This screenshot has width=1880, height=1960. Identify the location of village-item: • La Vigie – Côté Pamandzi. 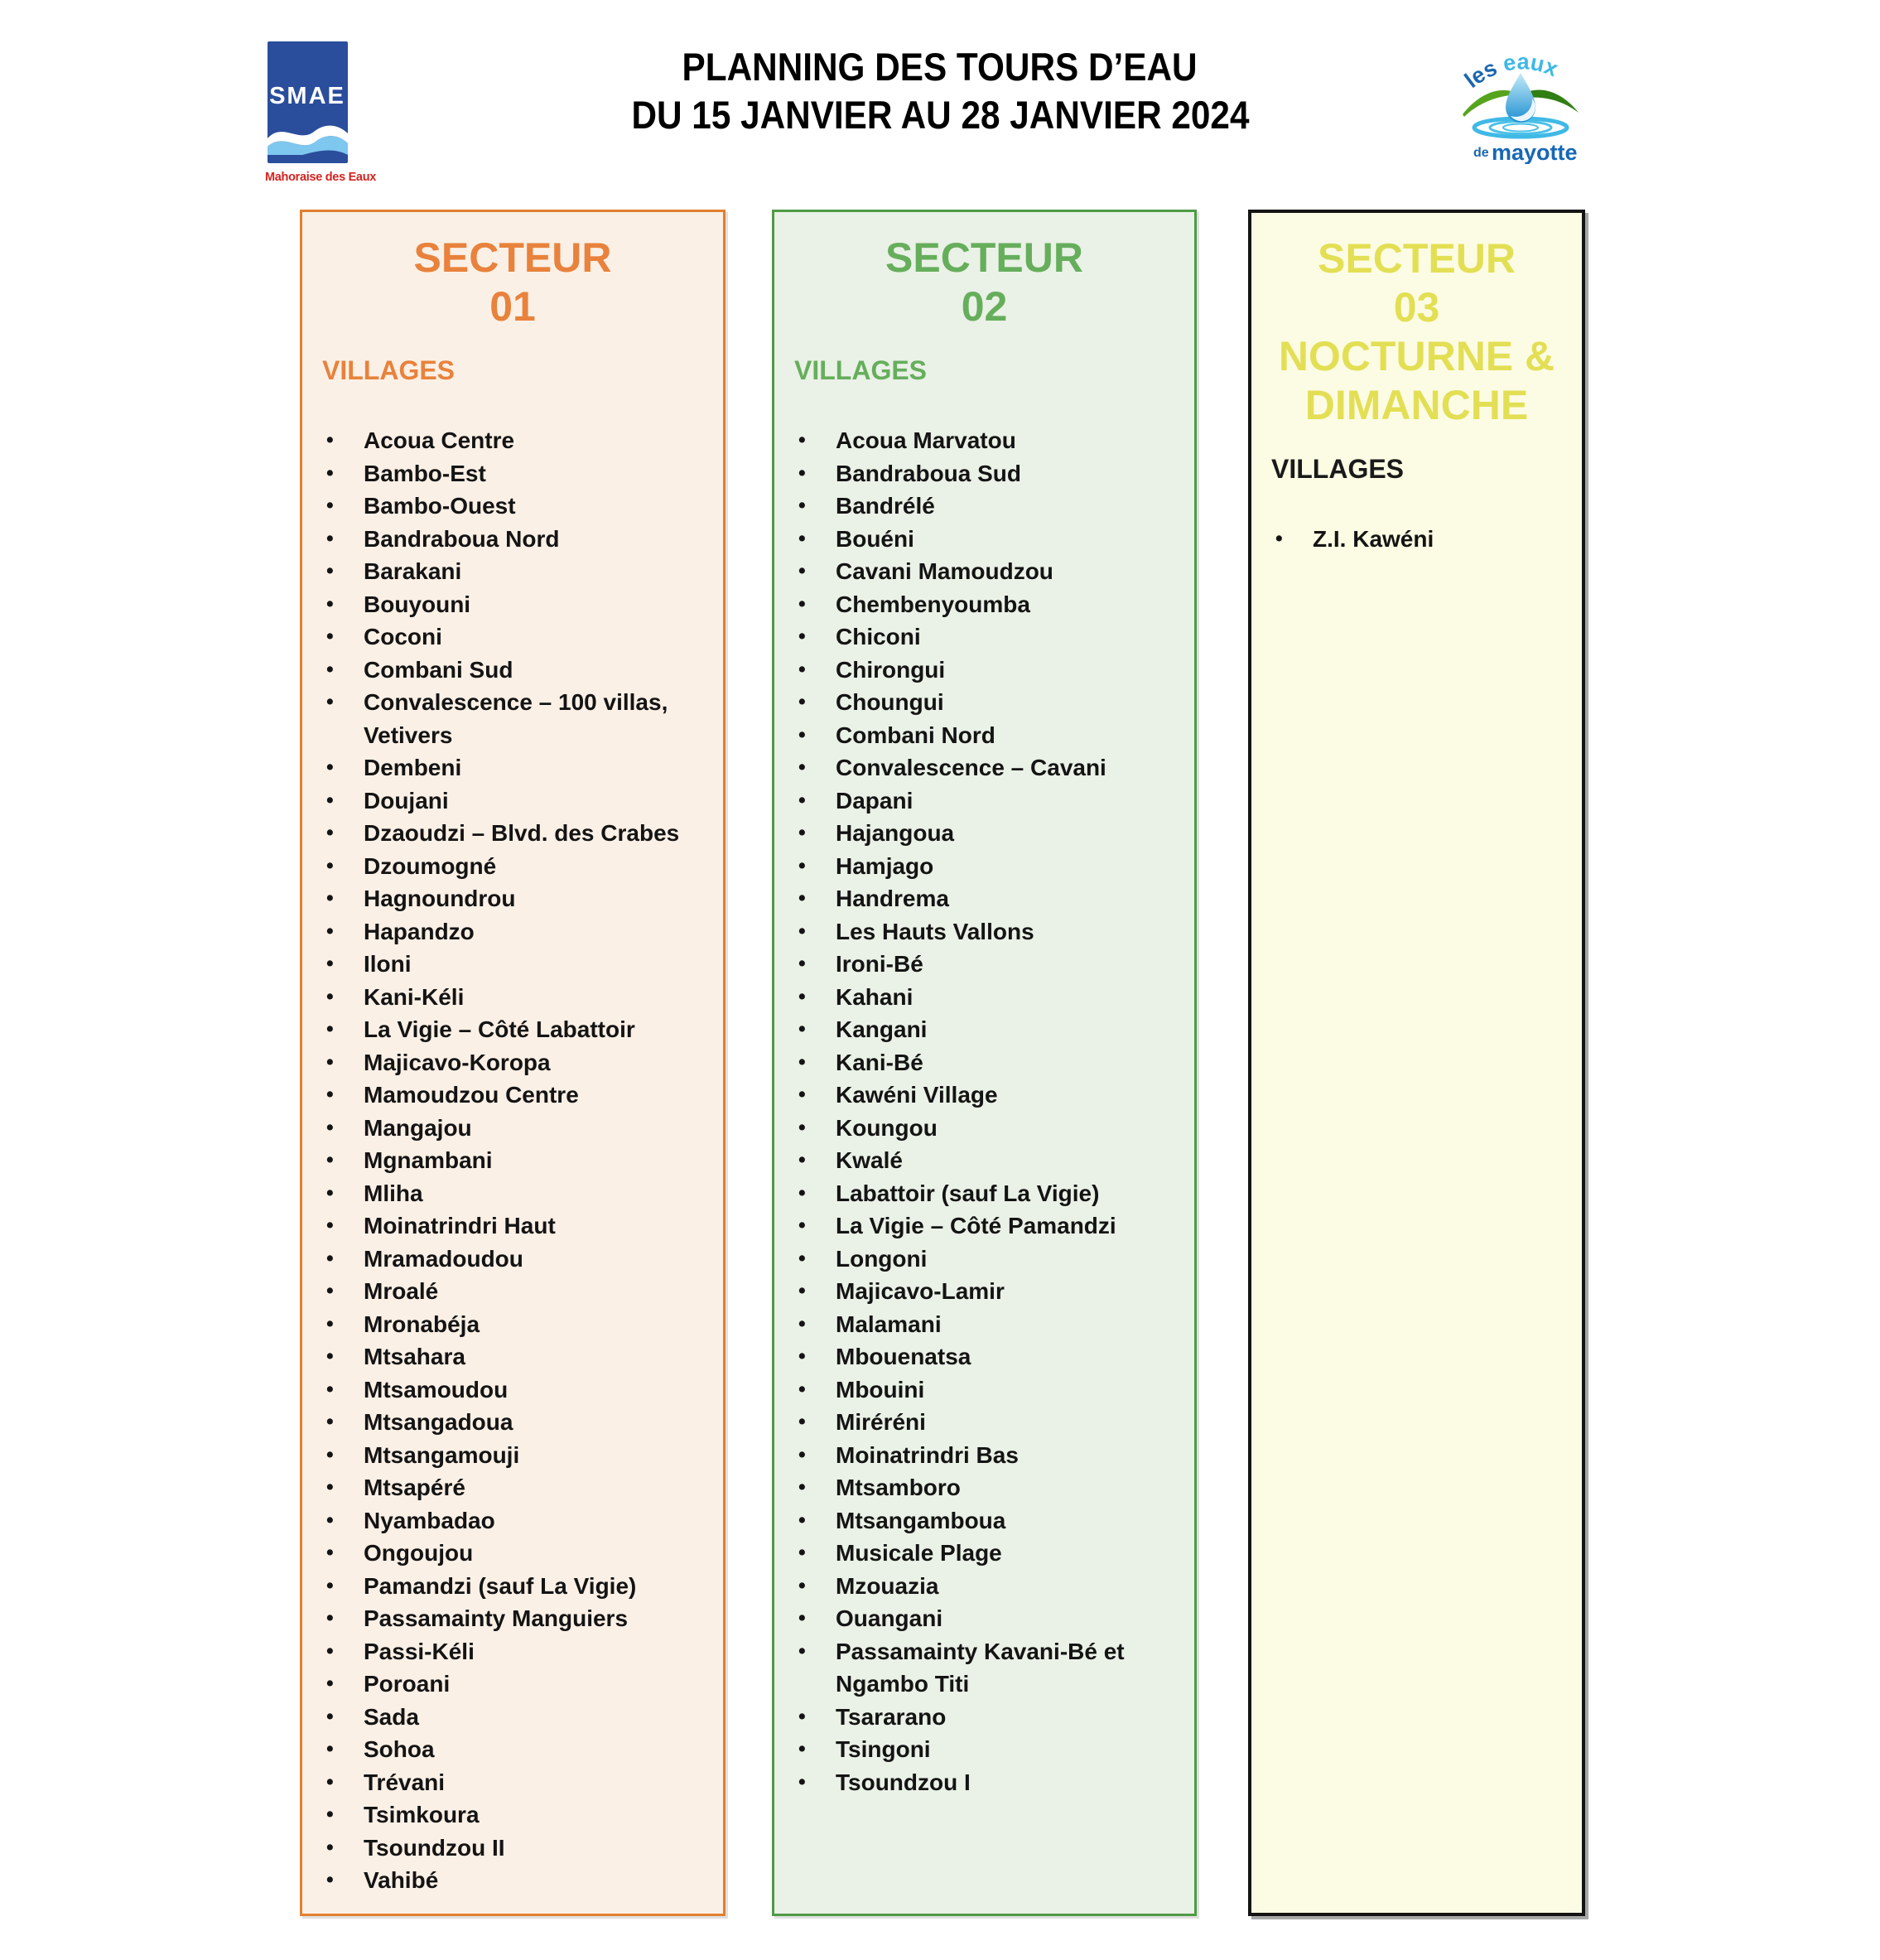
(990, 1226).